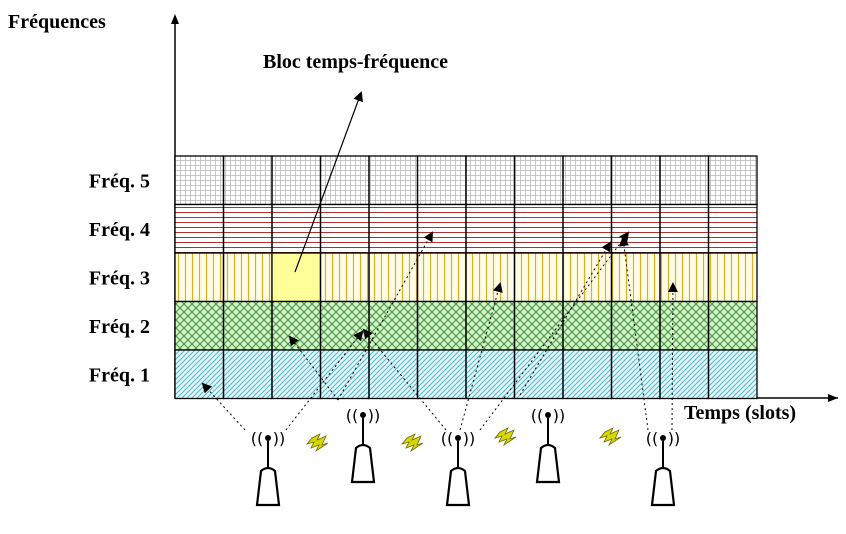 The image size is (846, 534). Describe the element at coordinates (119, 375) in the screenshot. I see `frequency-label: Fréq. 1` at that location.